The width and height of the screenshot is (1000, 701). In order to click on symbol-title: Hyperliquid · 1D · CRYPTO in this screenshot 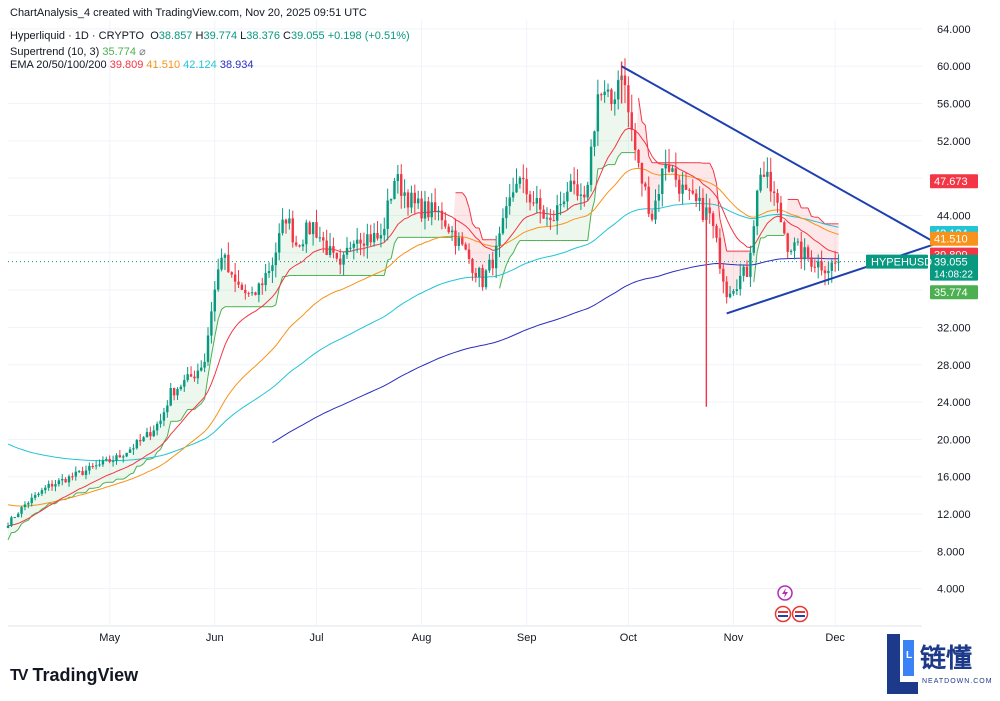, I will do `click(77, 36)`.